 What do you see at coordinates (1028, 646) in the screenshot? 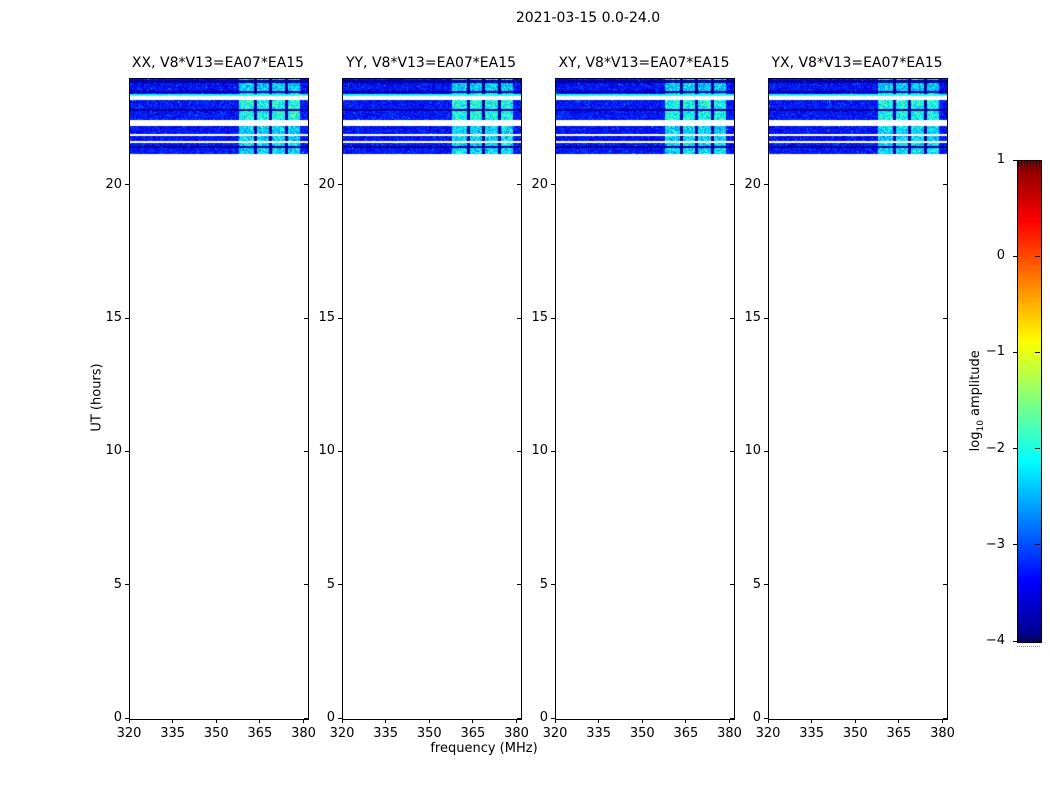
I see `colorbar-extend-dots` at bounding box center [1028, 646].